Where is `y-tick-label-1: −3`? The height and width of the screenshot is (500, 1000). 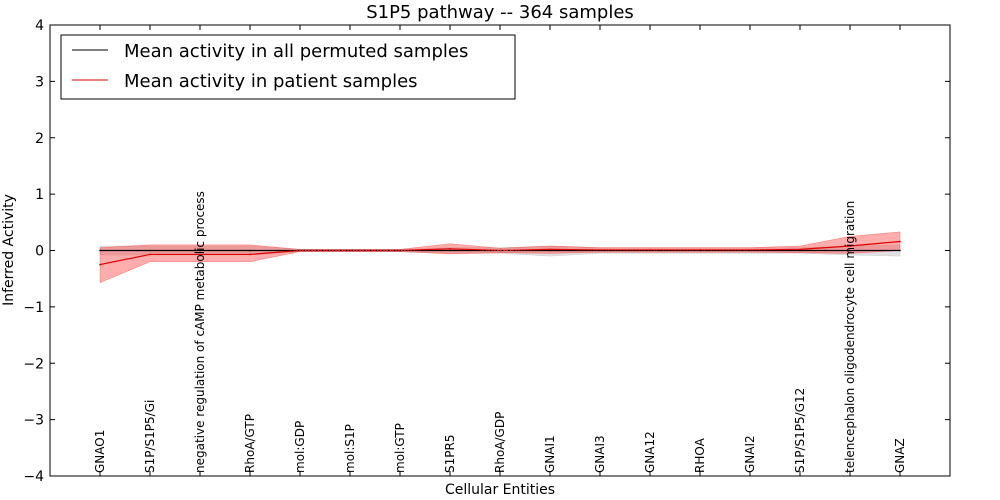
y-tick-label-1: −3 is located at coordinates (33, 421).